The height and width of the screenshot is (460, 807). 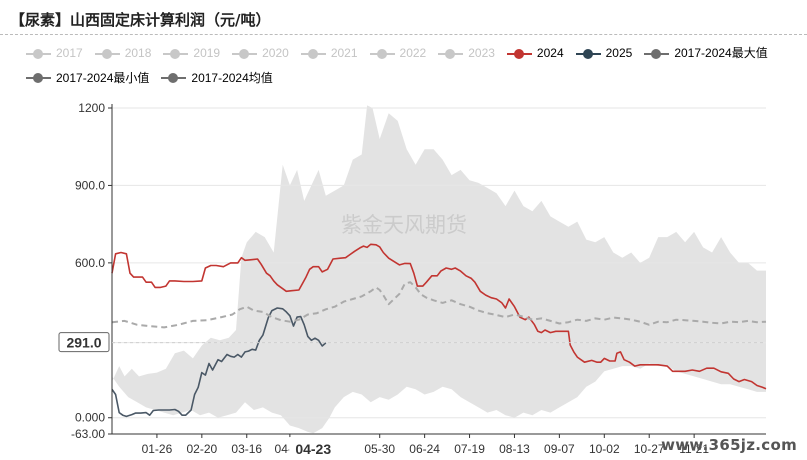 I want to click on legend-label: 2023, so click(x=481, y=53).